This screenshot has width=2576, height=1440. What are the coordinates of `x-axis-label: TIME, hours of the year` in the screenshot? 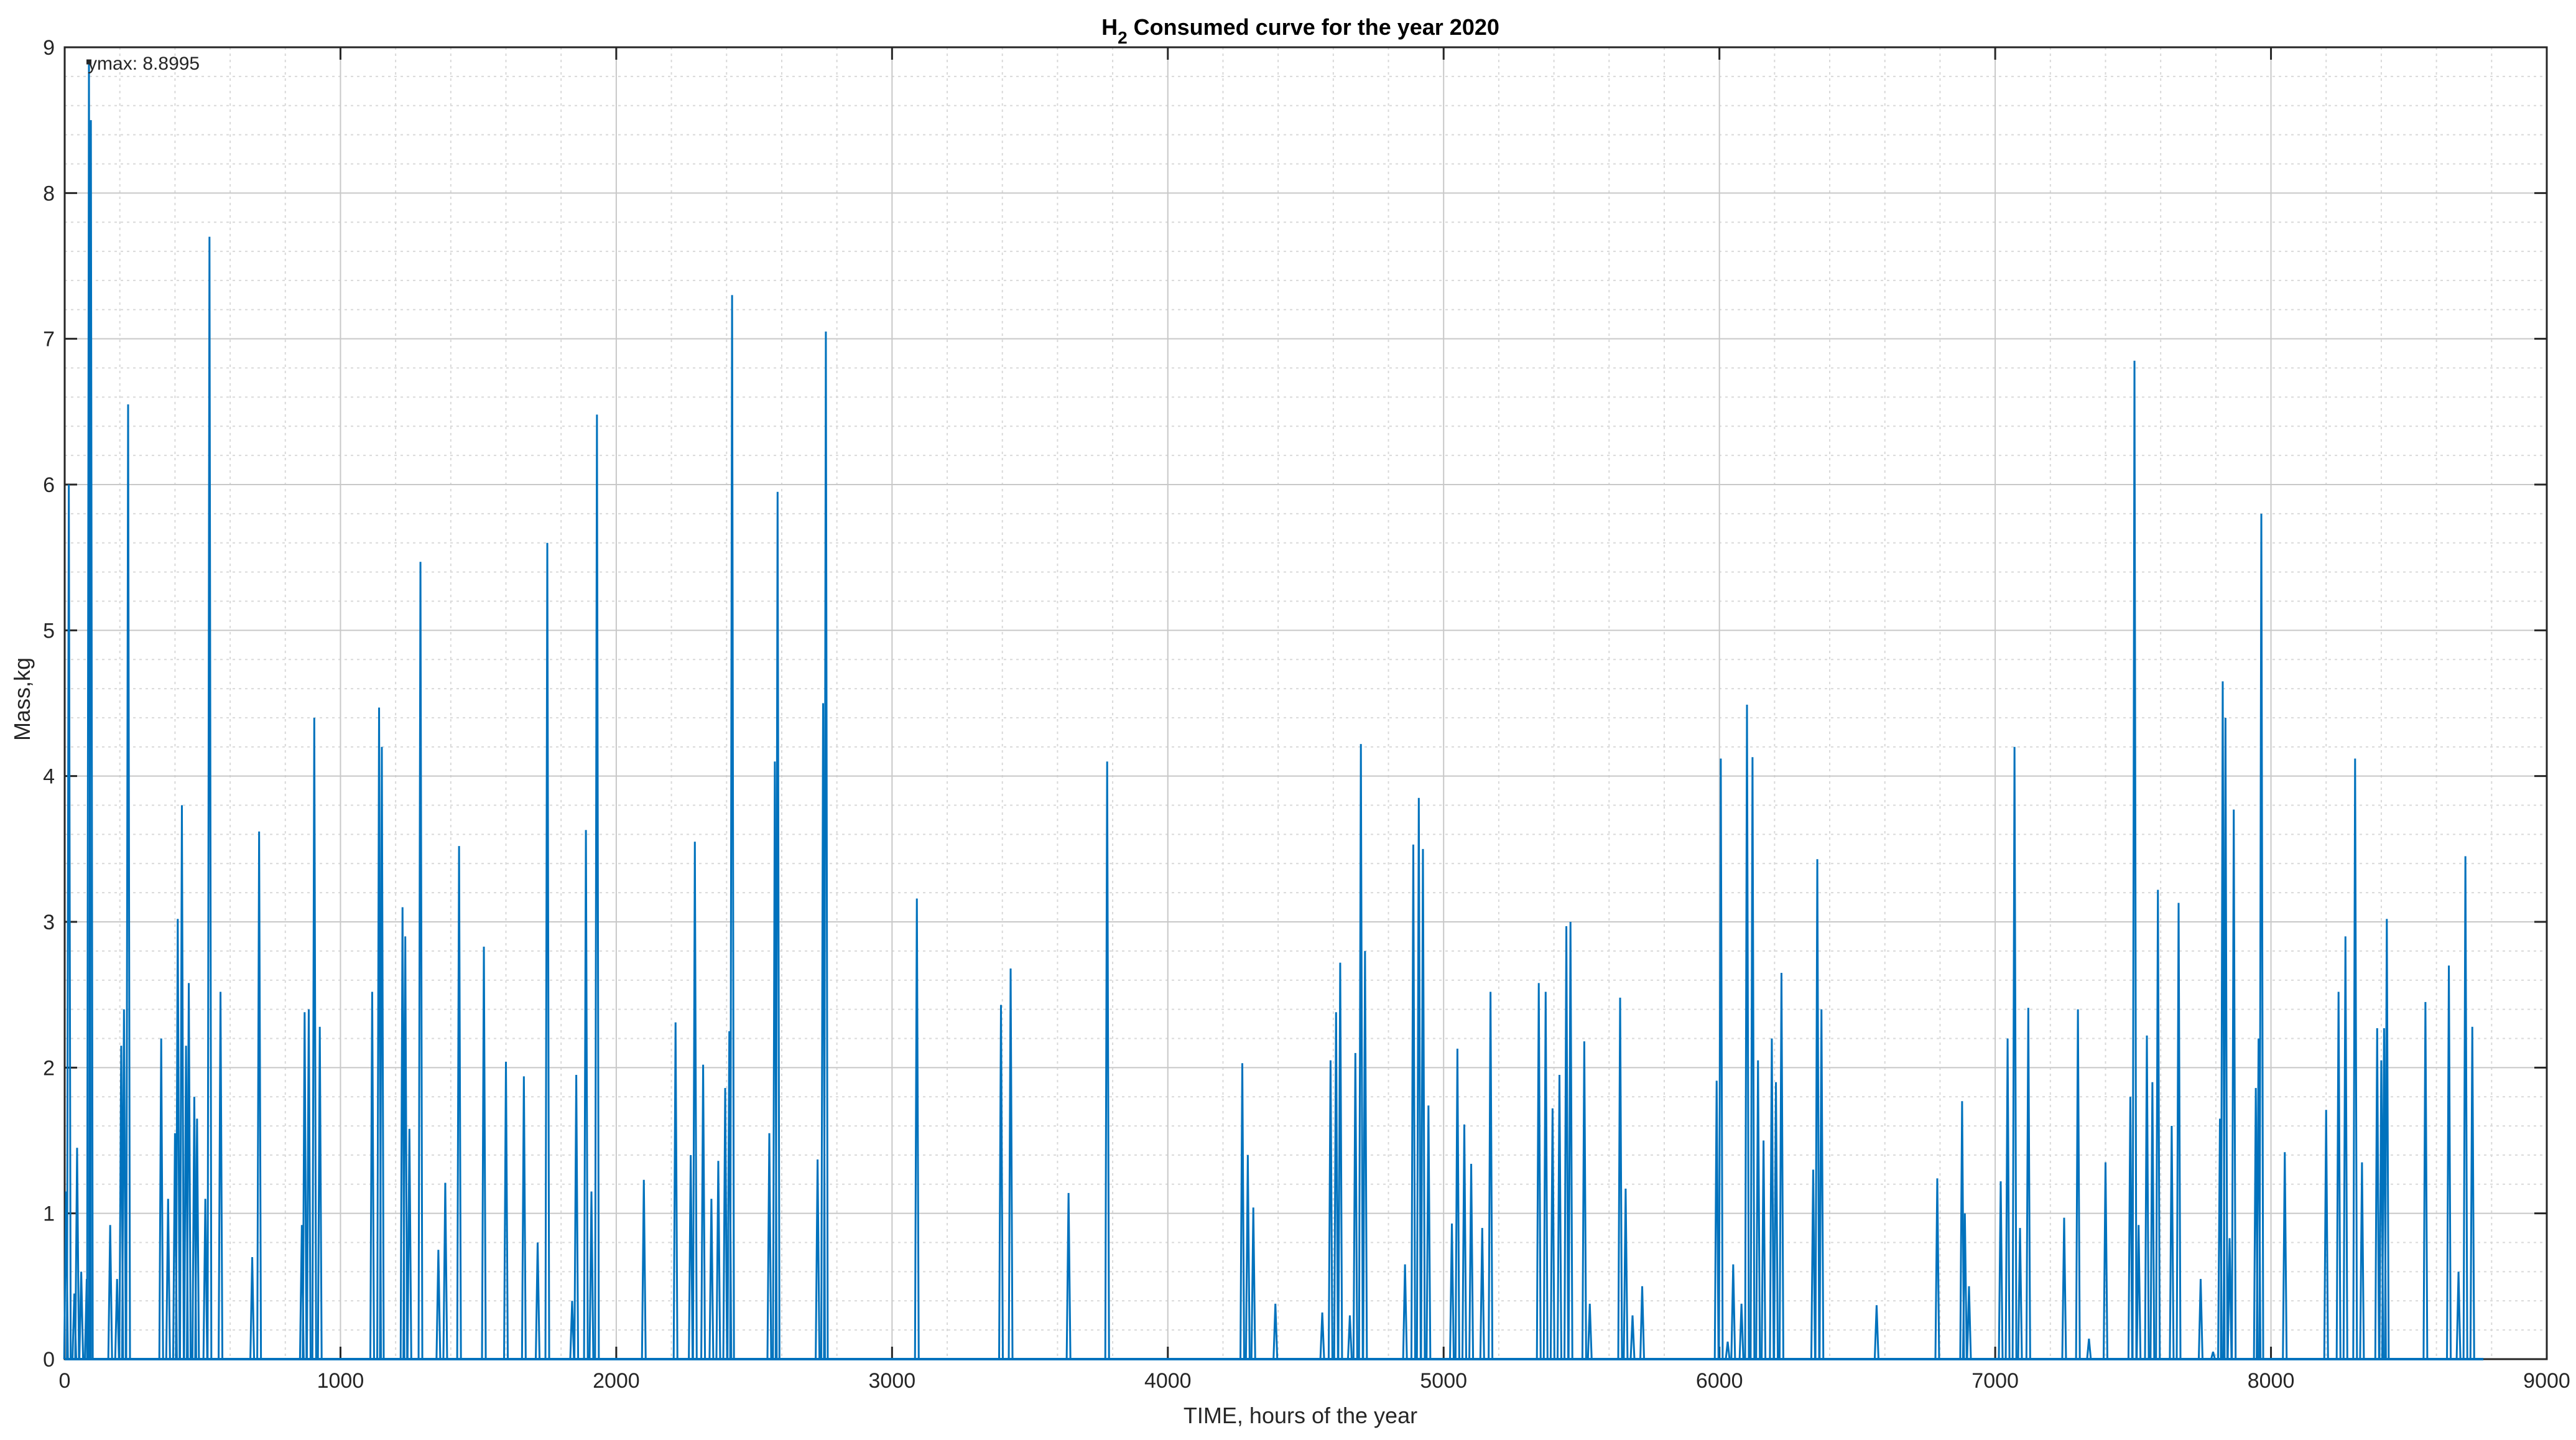 It's located at (1300, 1415).